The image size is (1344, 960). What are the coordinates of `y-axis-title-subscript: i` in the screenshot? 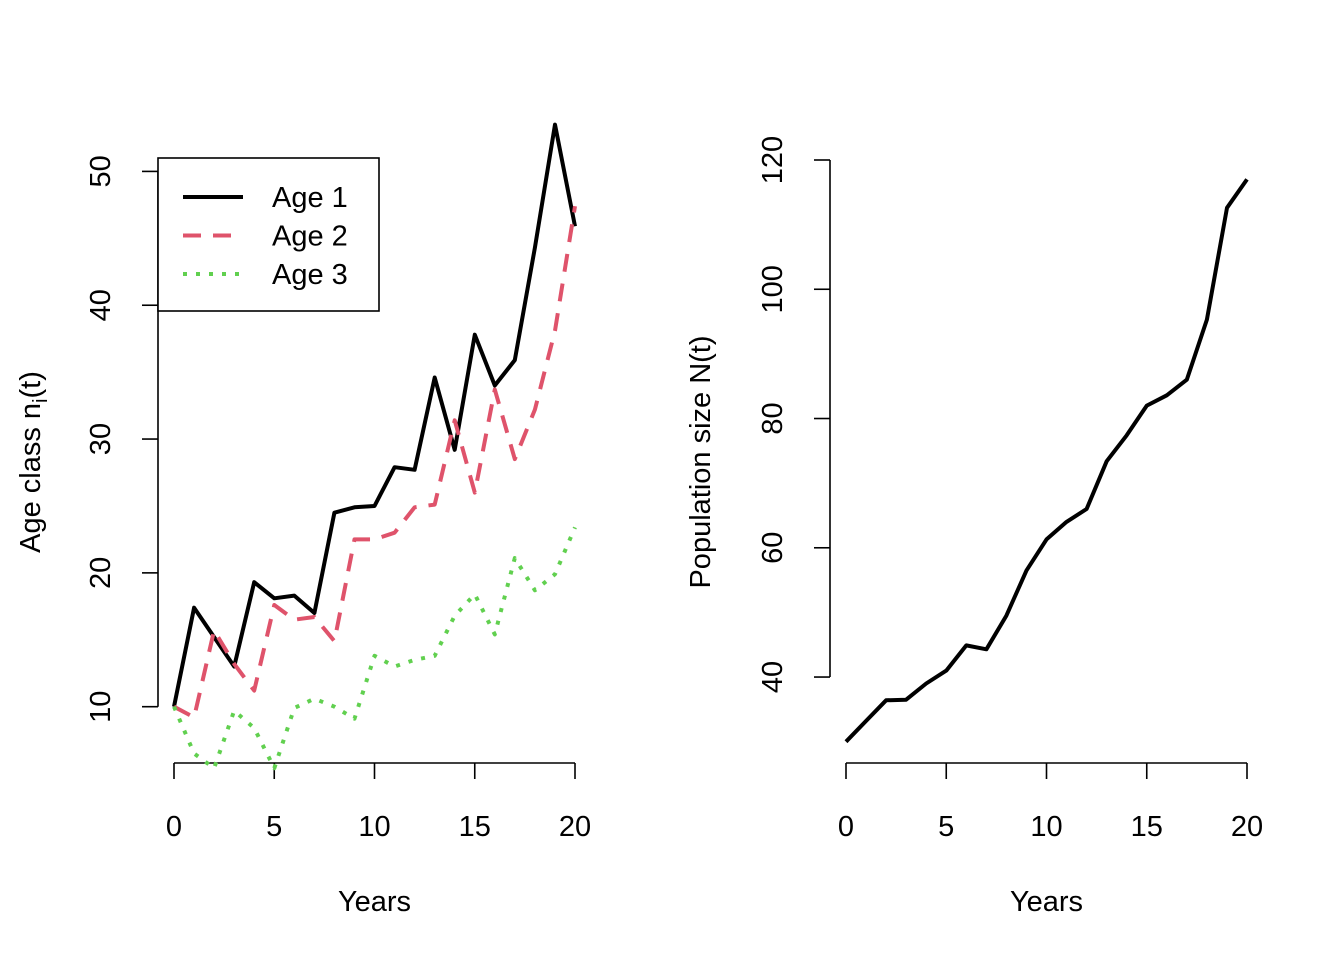 It's located at (41, 401).